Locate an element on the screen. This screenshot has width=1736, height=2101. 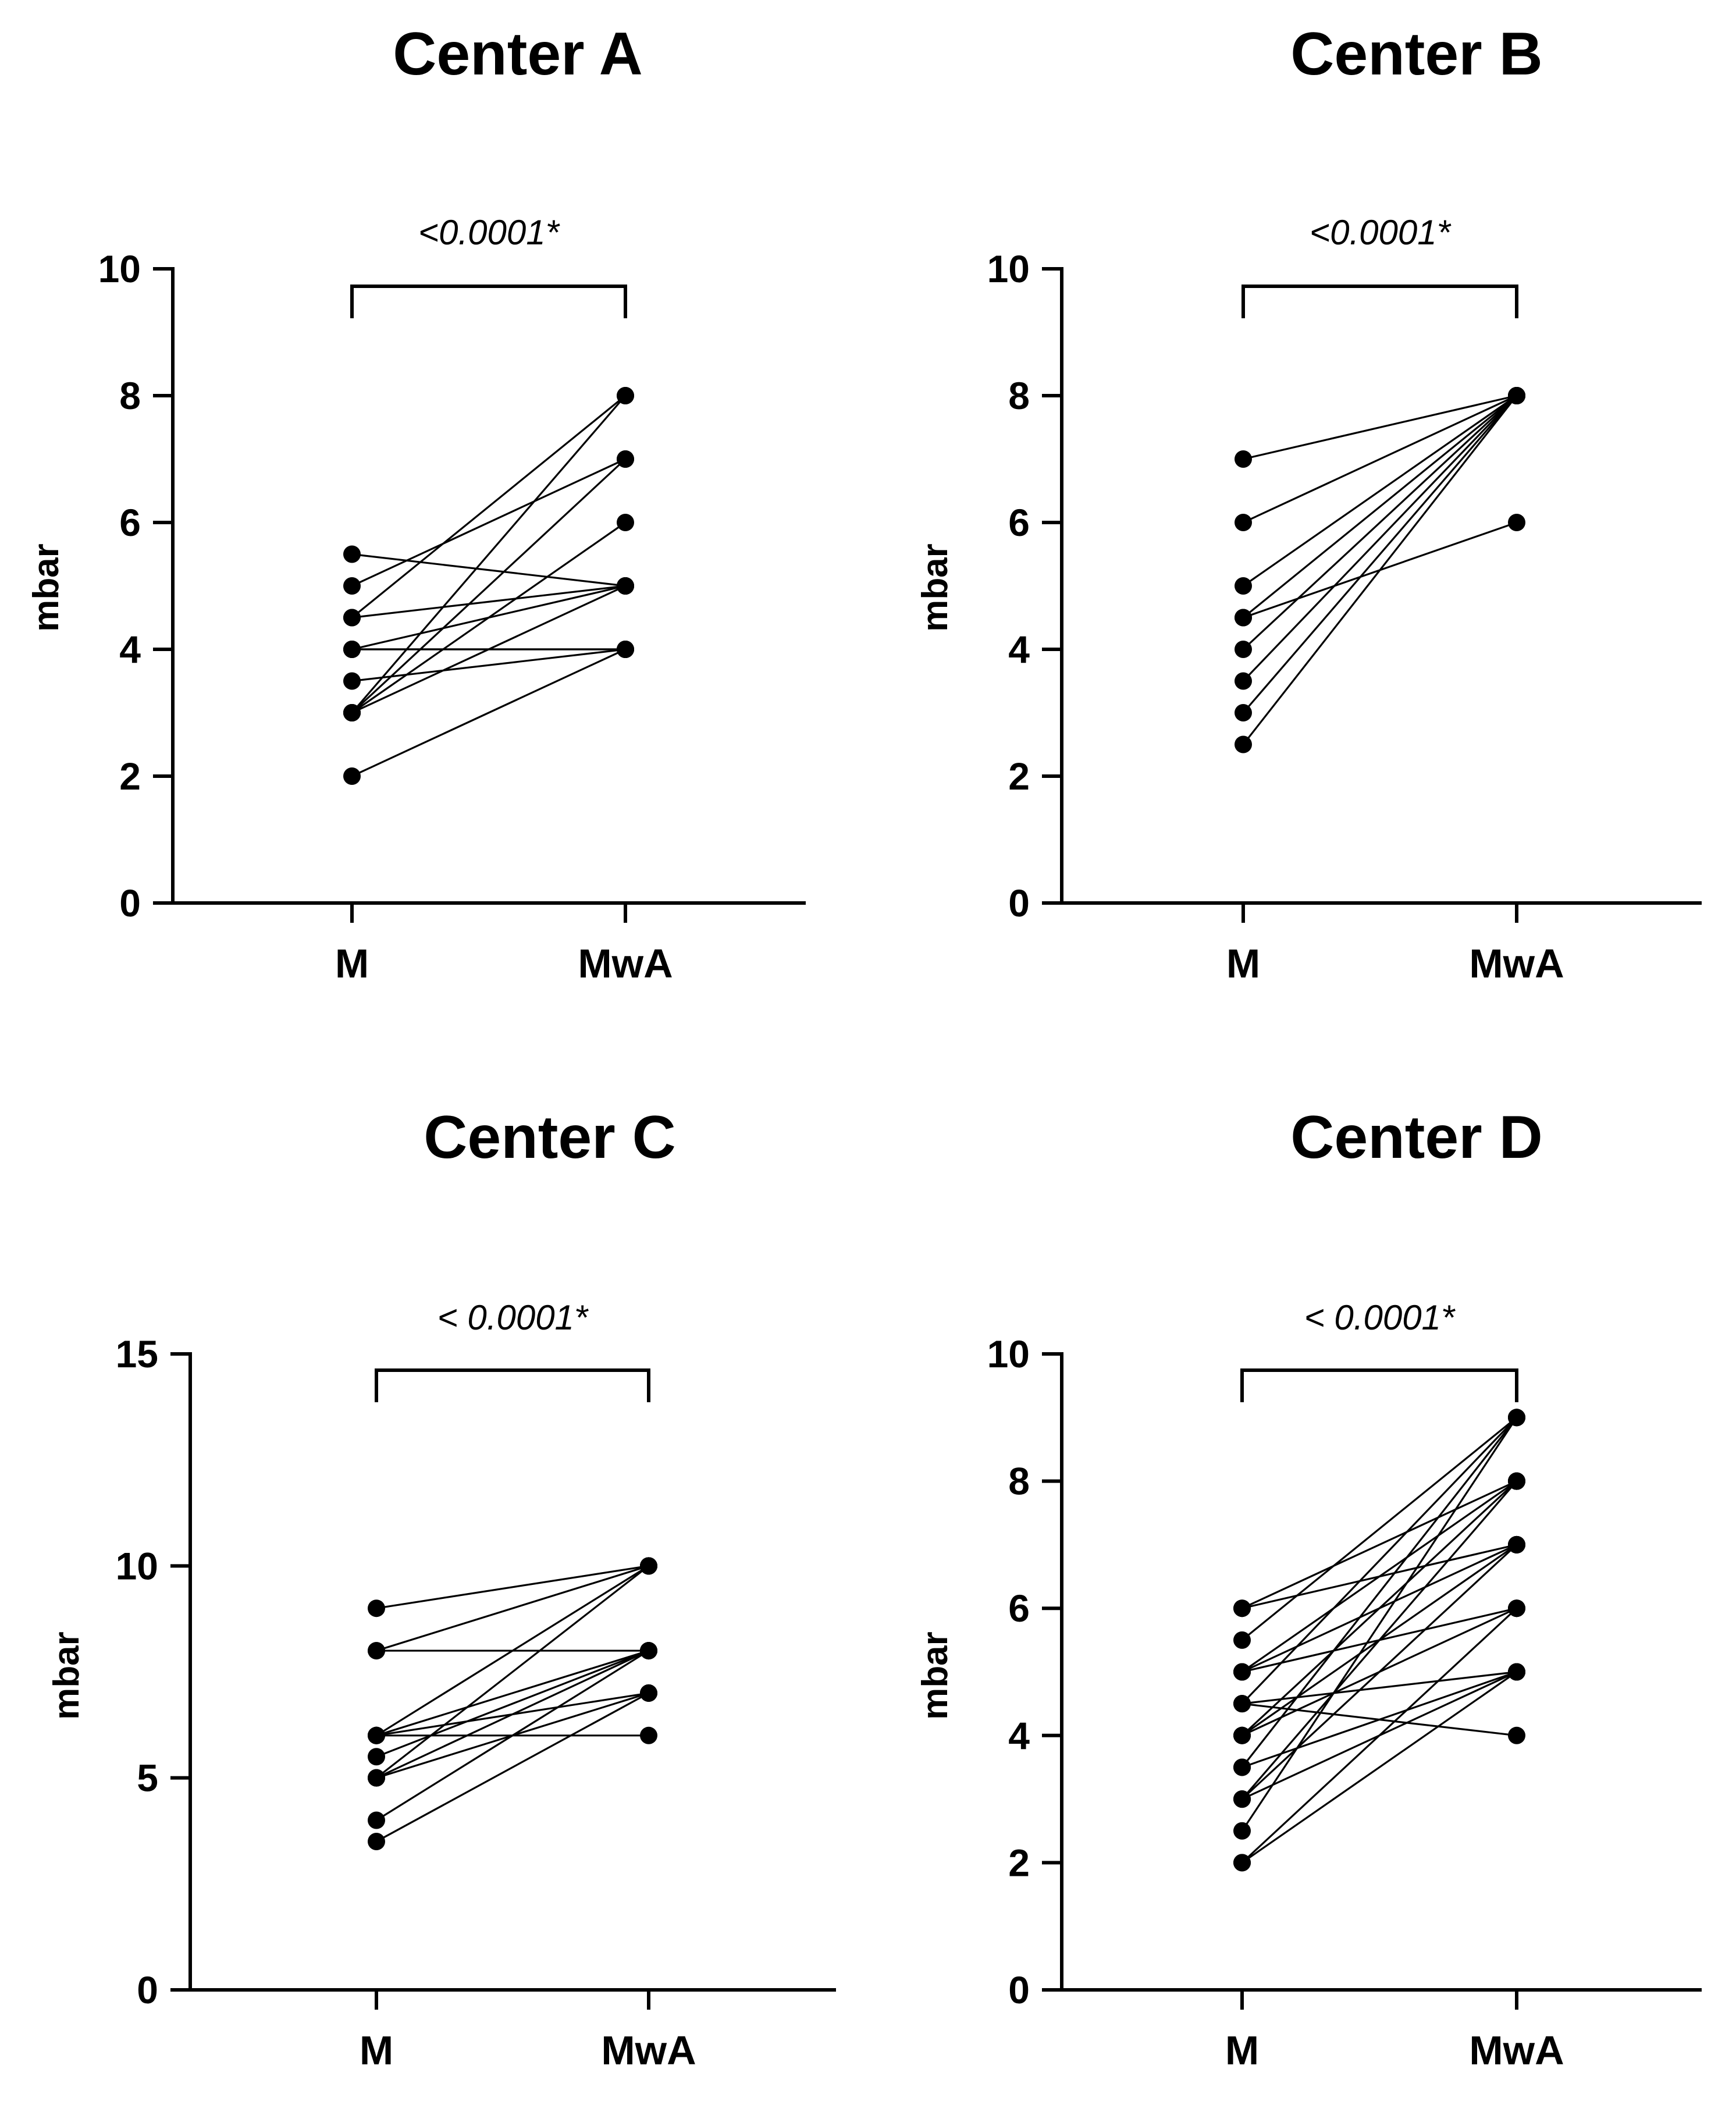
chart-title: Center A is located at coordinates (518, 54).